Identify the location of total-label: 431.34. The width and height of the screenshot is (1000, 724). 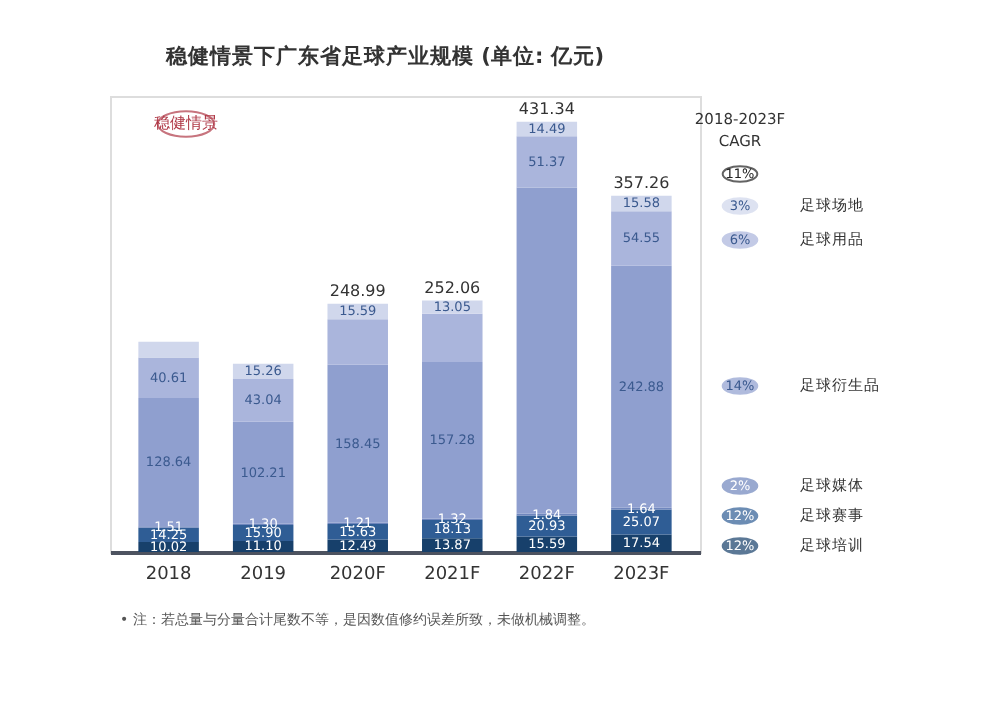
(546, 108).